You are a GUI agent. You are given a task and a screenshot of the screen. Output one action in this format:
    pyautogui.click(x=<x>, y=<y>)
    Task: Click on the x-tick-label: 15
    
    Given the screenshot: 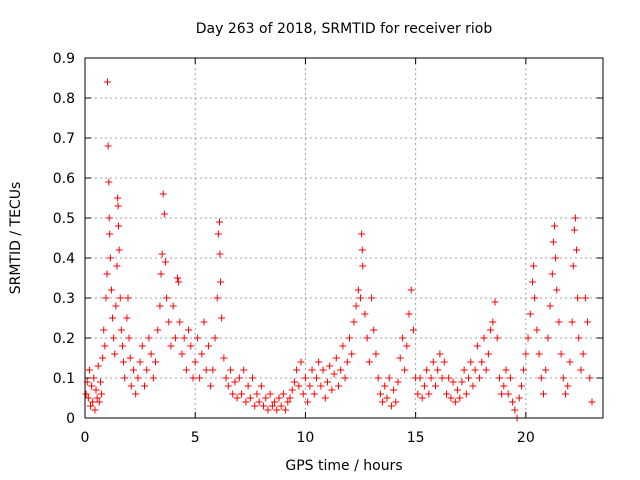 What is the action you would take?
    pyautogui.click(x=416, y=438)
    